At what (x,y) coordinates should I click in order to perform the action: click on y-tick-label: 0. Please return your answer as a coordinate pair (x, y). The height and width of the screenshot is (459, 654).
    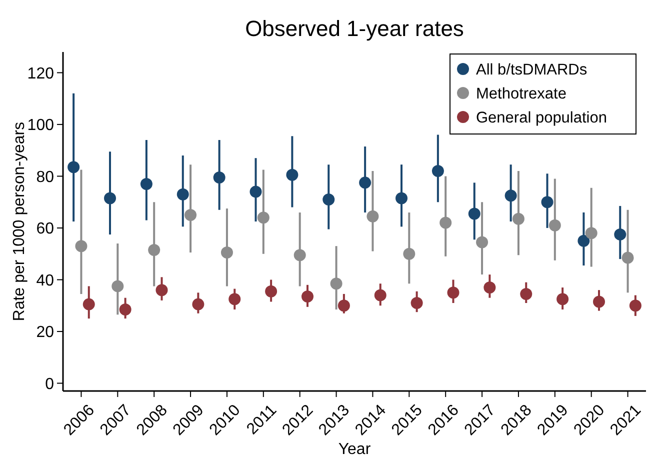
    Looking at the image, I should click on (49, 384).